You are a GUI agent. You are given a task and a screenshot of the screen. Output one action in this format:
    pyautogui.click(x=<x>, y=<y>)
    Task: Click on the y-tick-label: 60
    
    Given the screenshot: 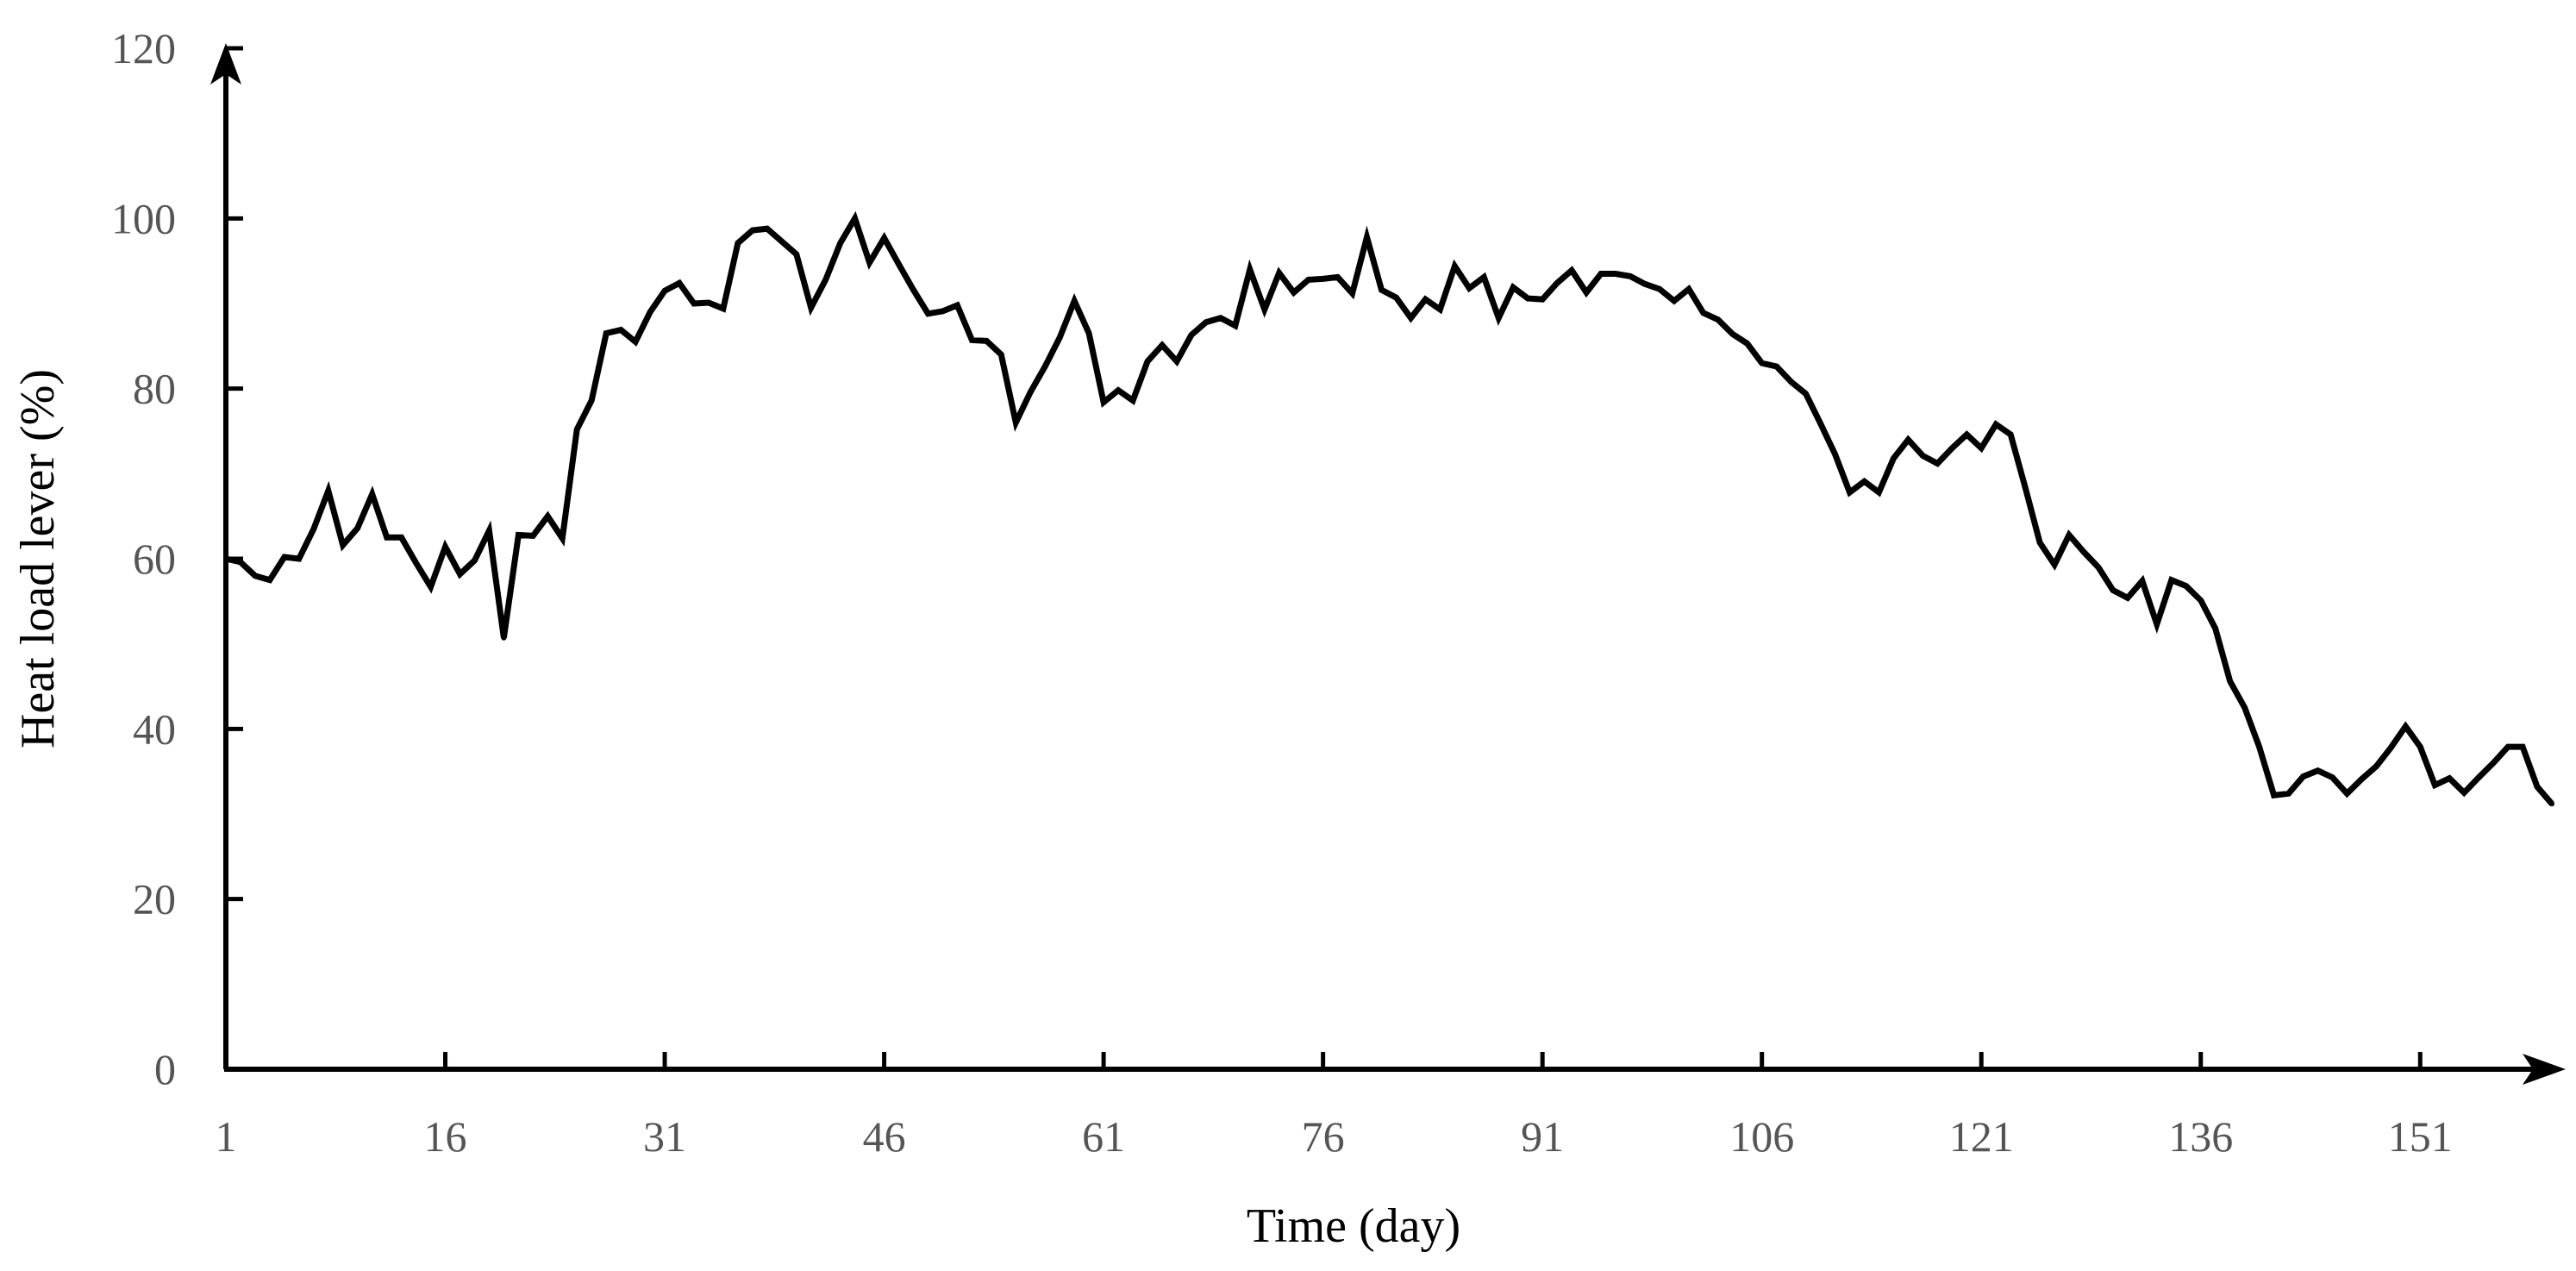 What is the action you would take?
    pyautogui.click(x=154, y=559)
    